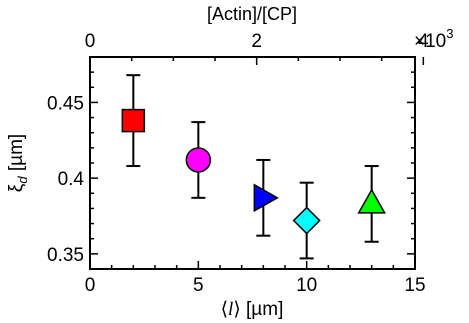 The image size is (469, 323). I want to click on top-axis-multiplier: ×10³, so click(433, 39).